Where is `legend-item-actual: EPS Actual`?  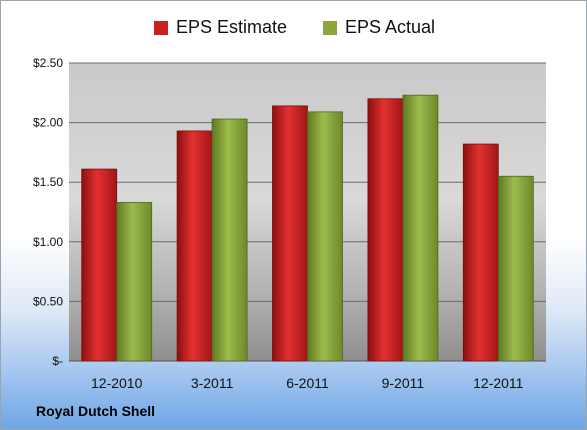 legend-item-actual: EPS Actual is located at coordinates (379, 27).